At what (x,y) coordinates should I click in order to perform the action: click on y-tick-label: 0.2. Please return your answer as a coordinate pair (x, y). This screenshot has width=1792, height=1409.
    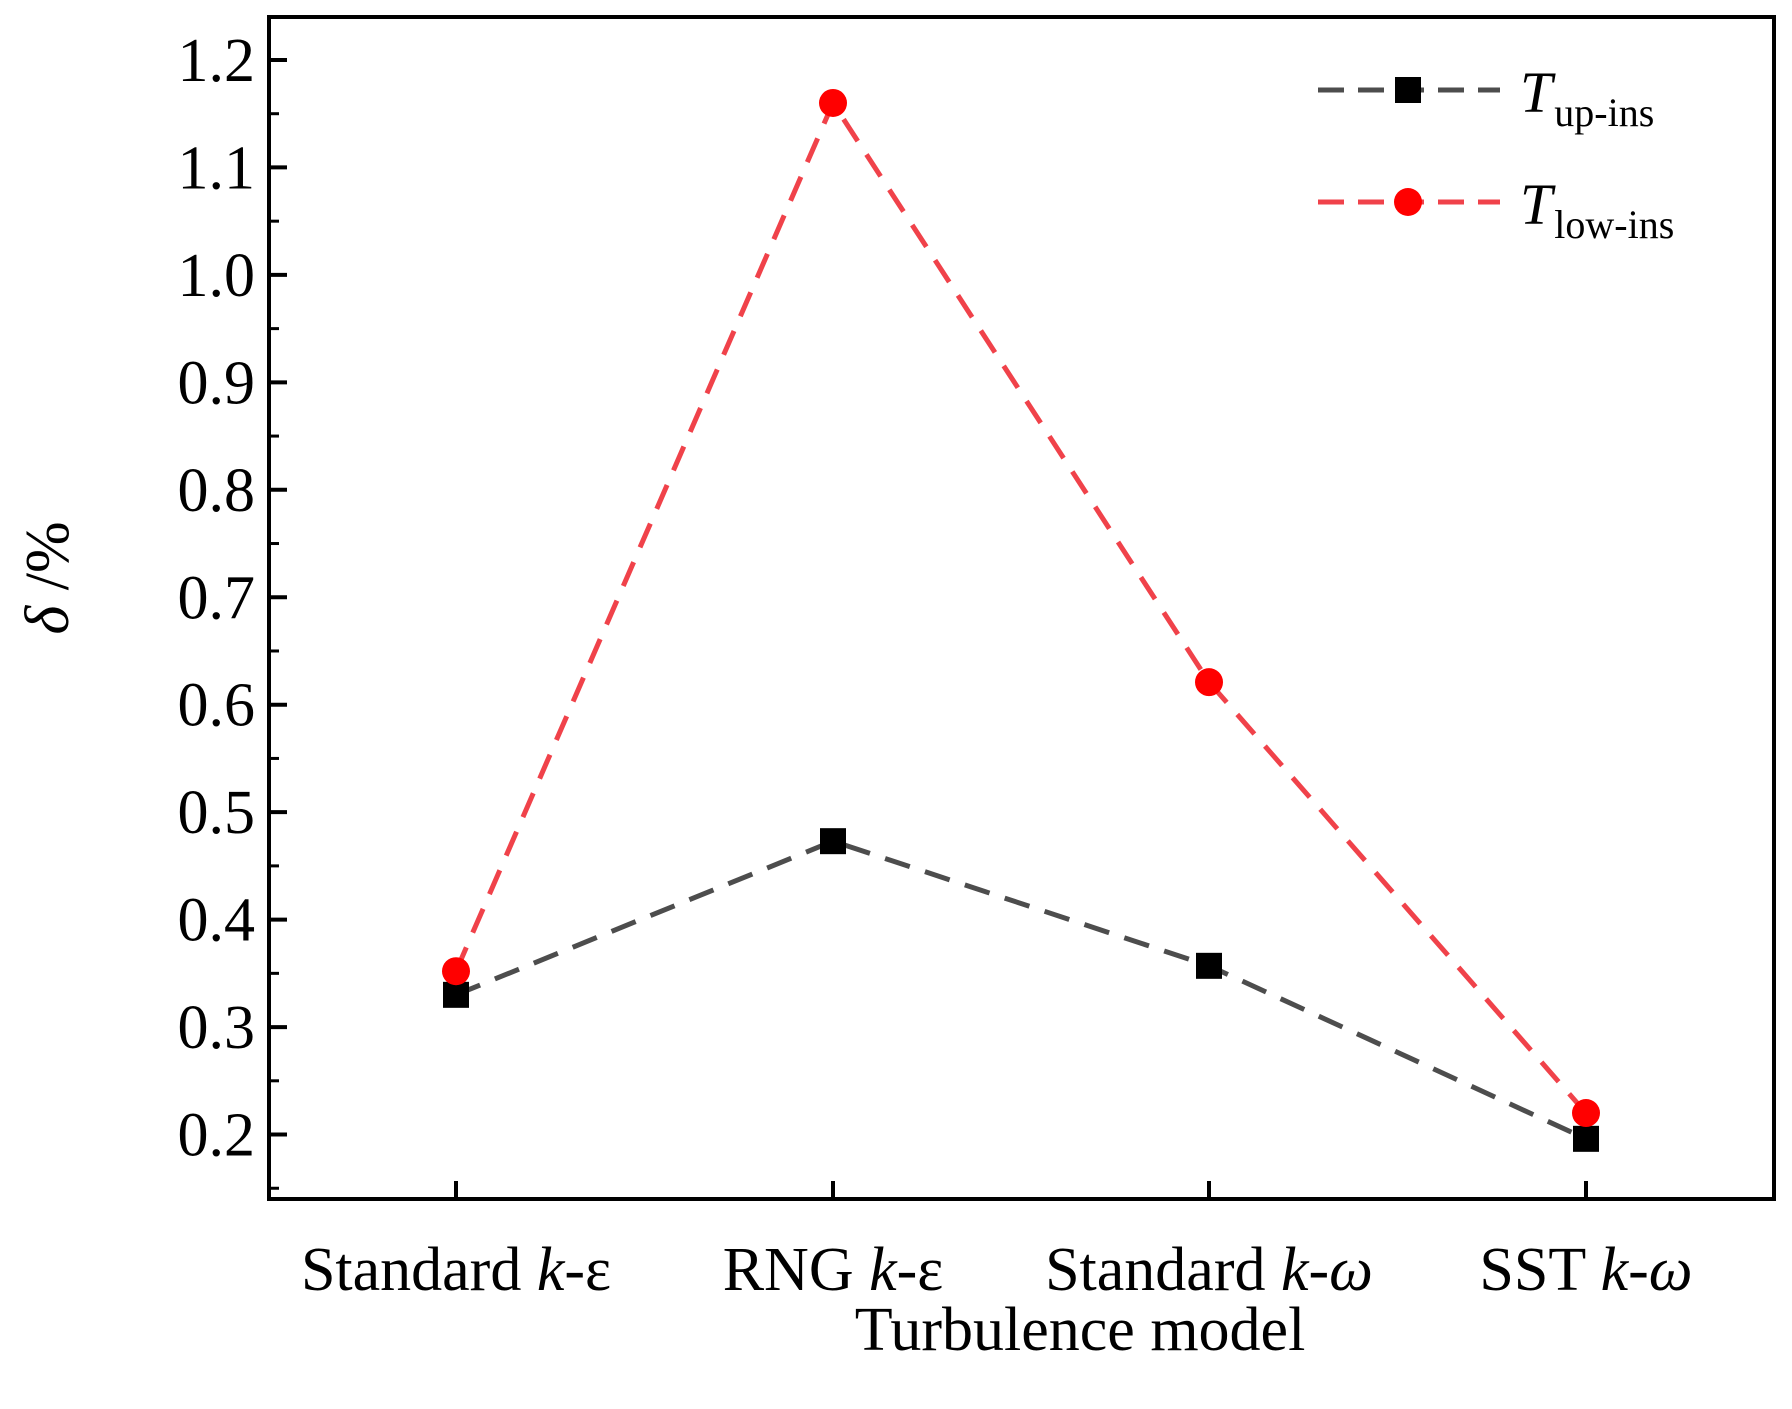
    Looking at the image, I should click on (217, 1136).